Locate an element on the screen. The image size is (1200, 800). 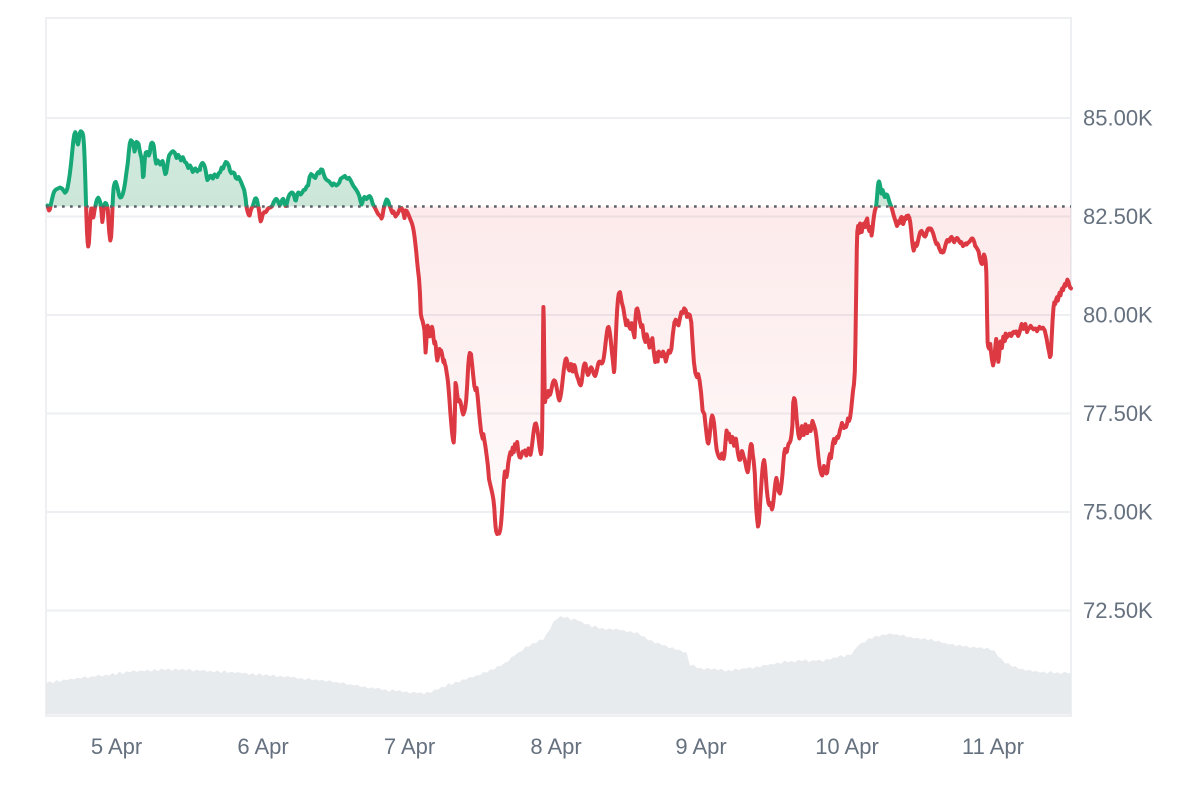
svg-text: 9 Apr is located at coordinates (700, 746).